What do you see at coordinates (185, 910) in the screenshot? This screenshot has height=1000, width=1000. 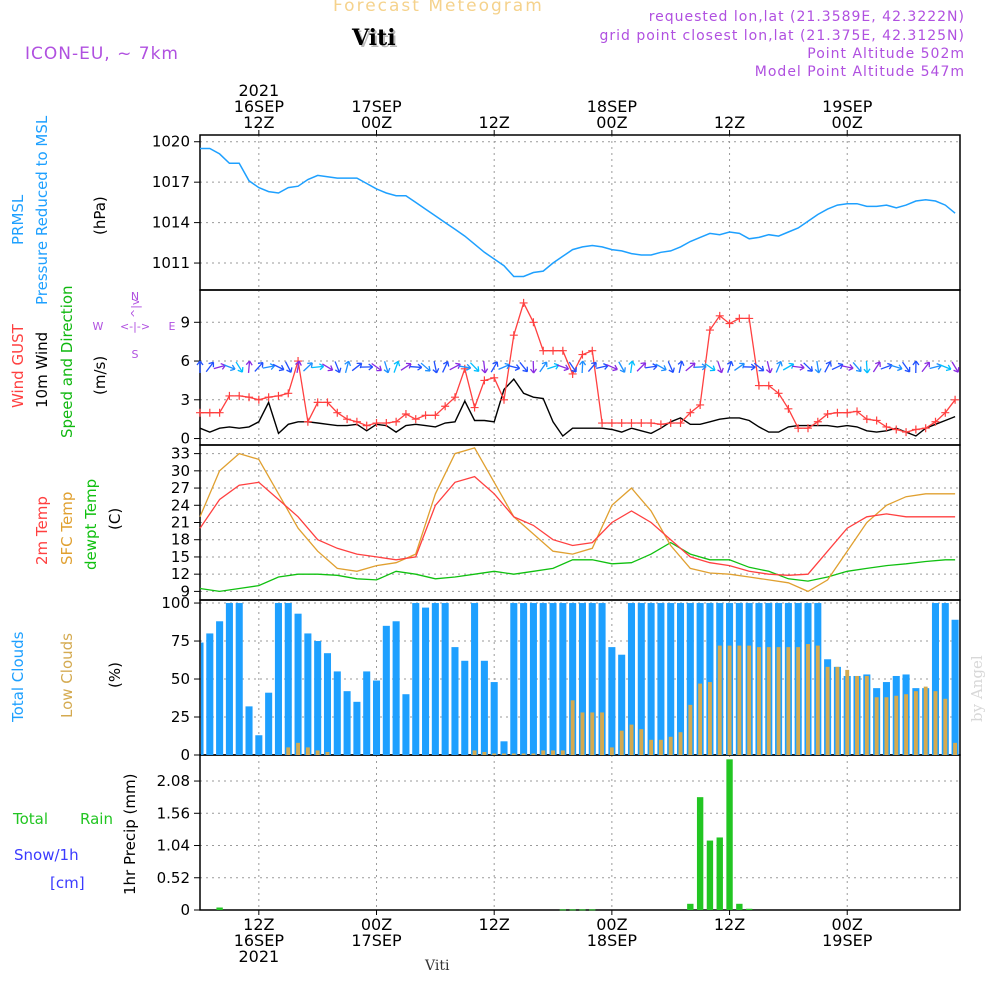 I see `precip-ytick-label: 0` at bounding box center [185, 910].